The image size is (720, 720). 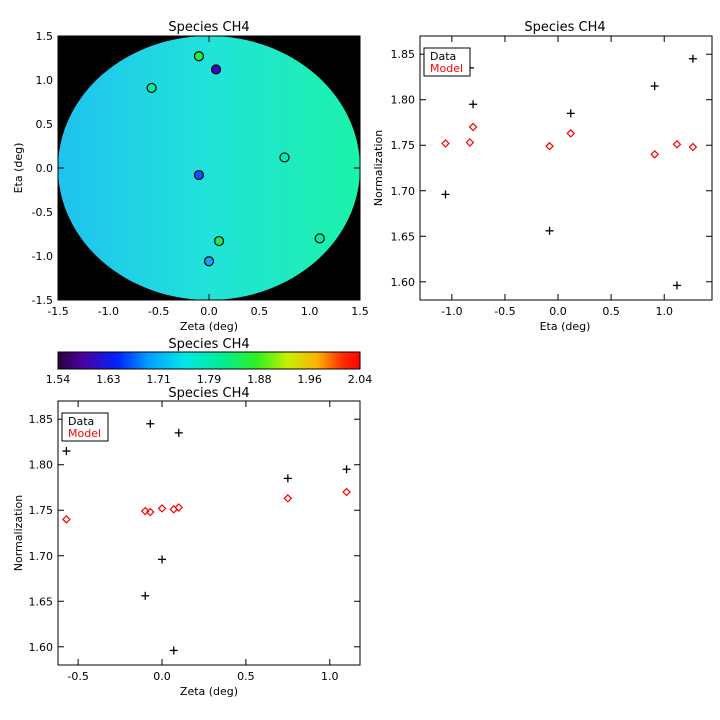 What do you see at coordinates (209, 326) in the screenshot?
I see `heatmap-xlabel: Zeta (deg)` at bounding box center [209, 326].